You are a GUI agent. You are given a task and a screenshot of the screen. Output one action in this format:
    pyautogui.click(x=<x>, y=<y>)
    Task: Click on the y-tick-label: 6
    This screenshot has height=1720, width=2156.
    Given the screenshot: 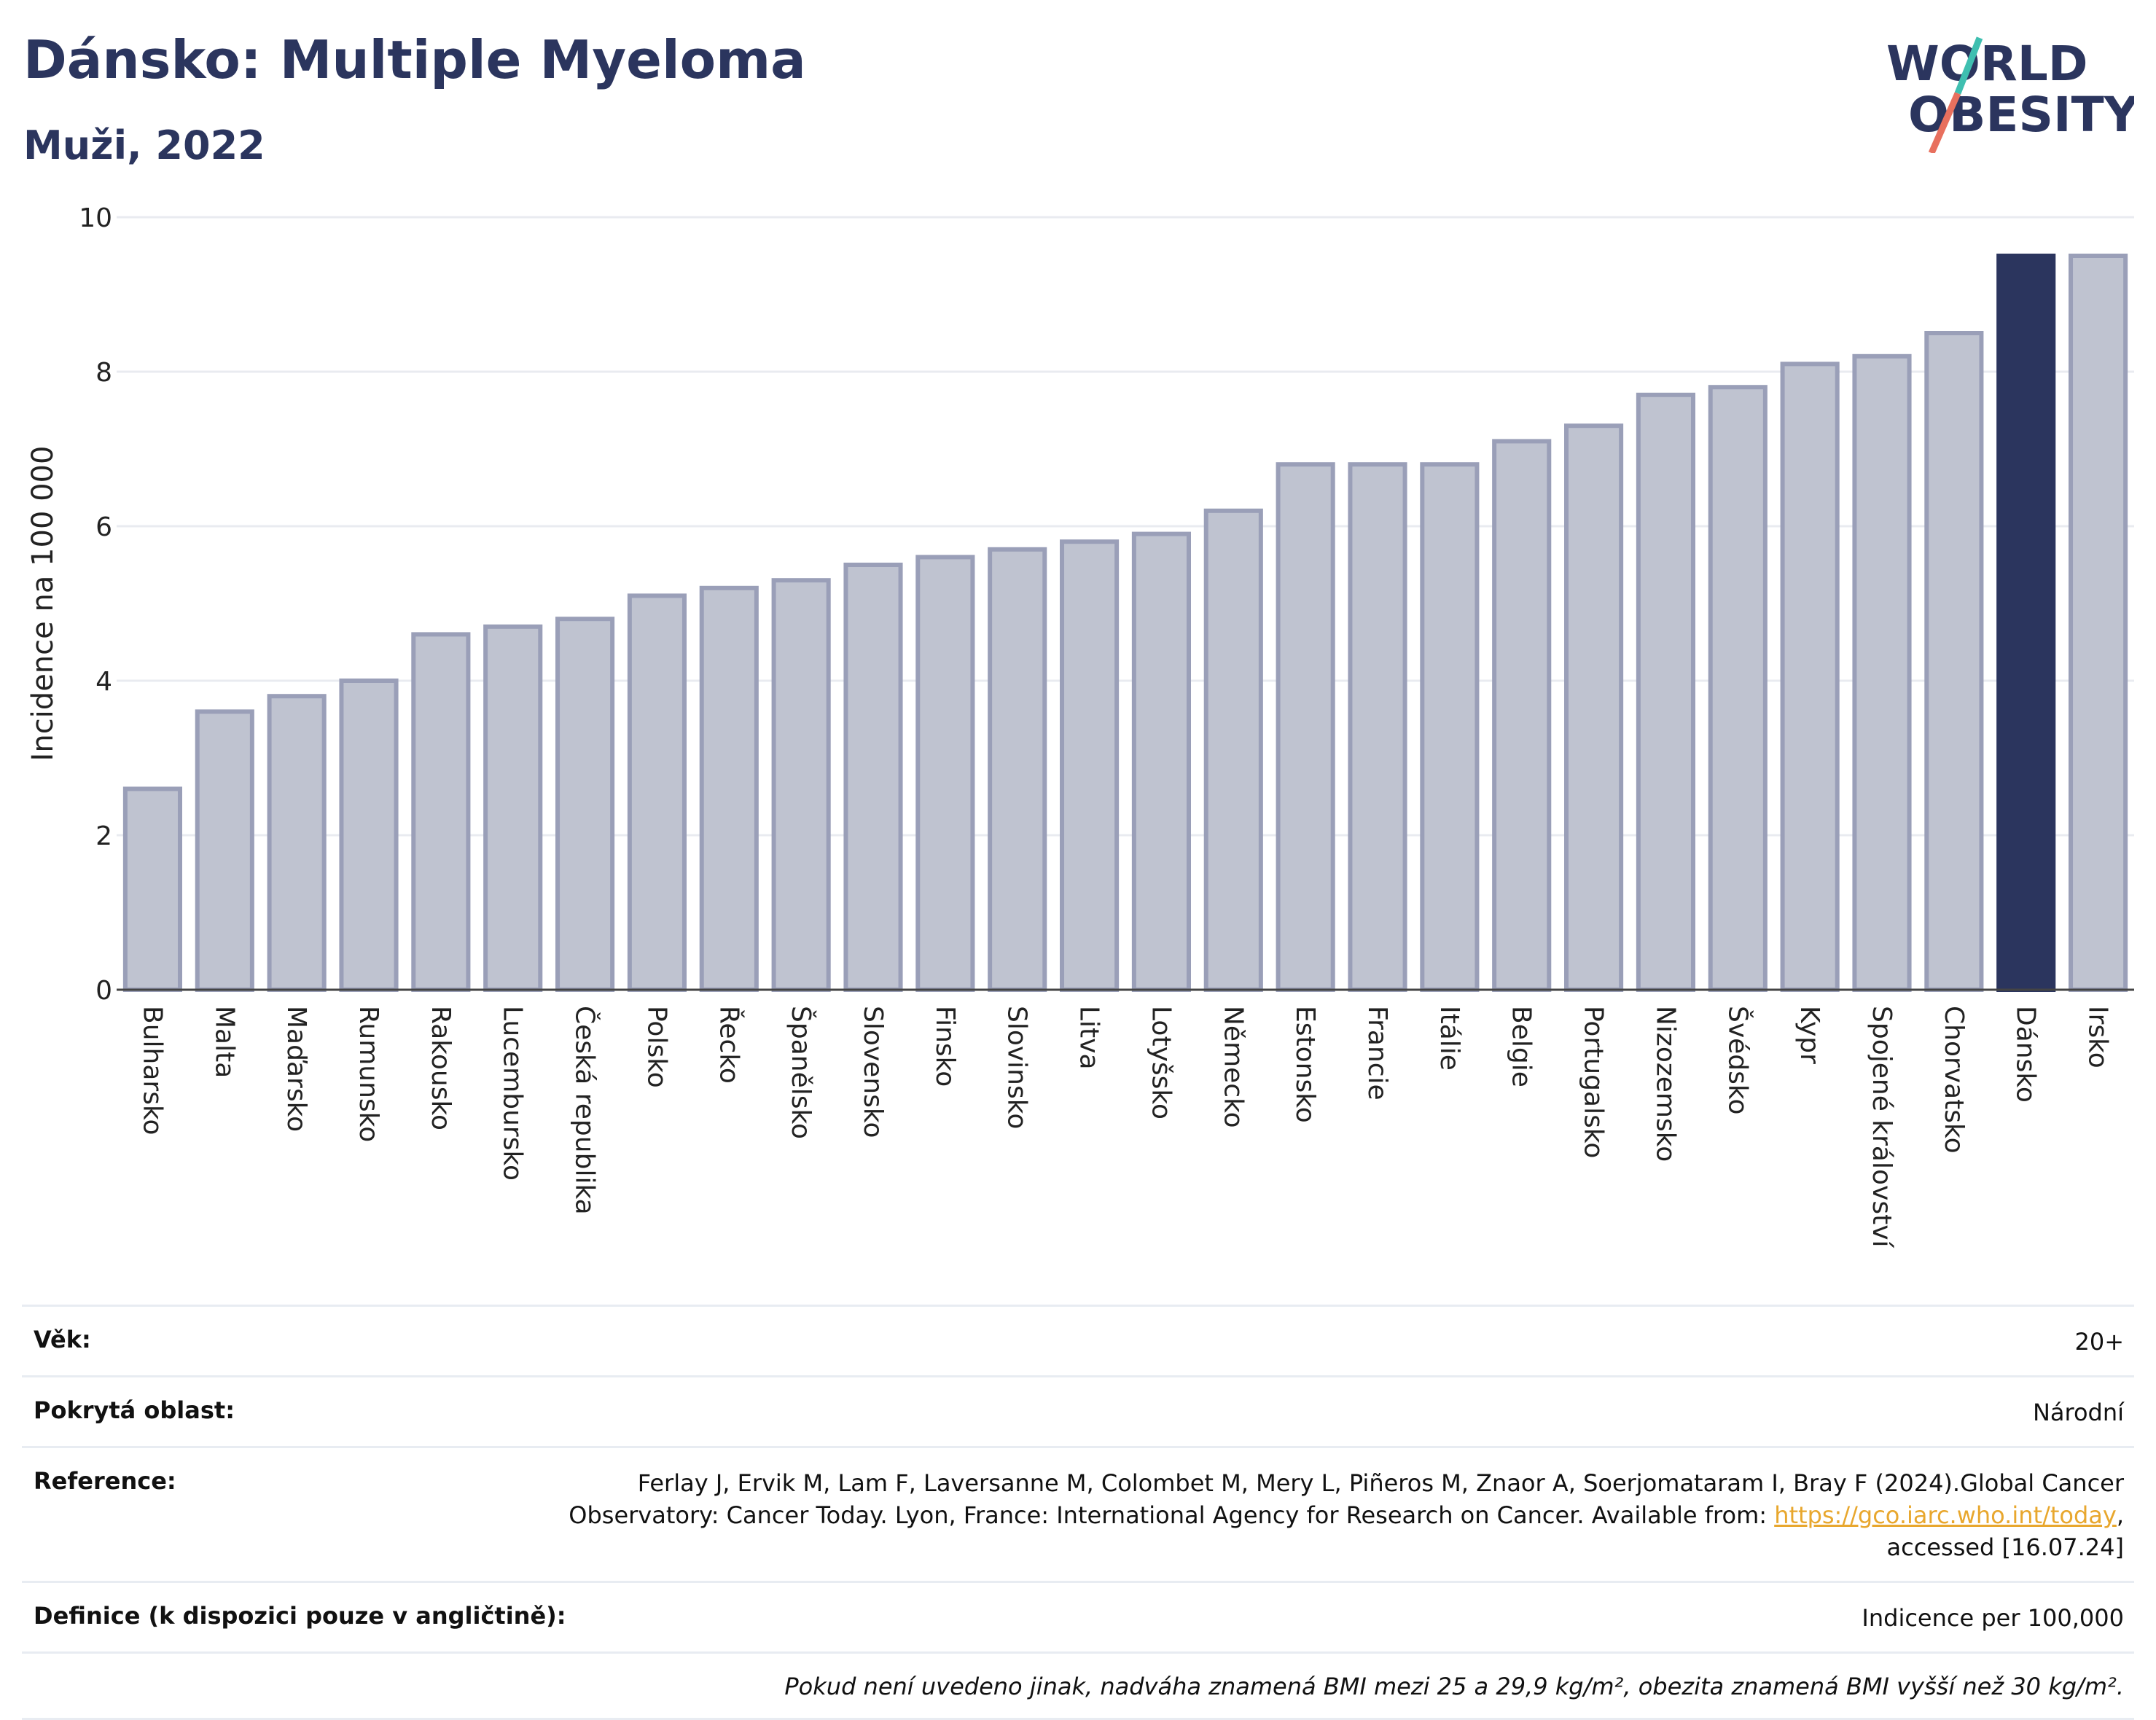 What is the action you would take?
    pyautogui.click(x=103, y=527)
    